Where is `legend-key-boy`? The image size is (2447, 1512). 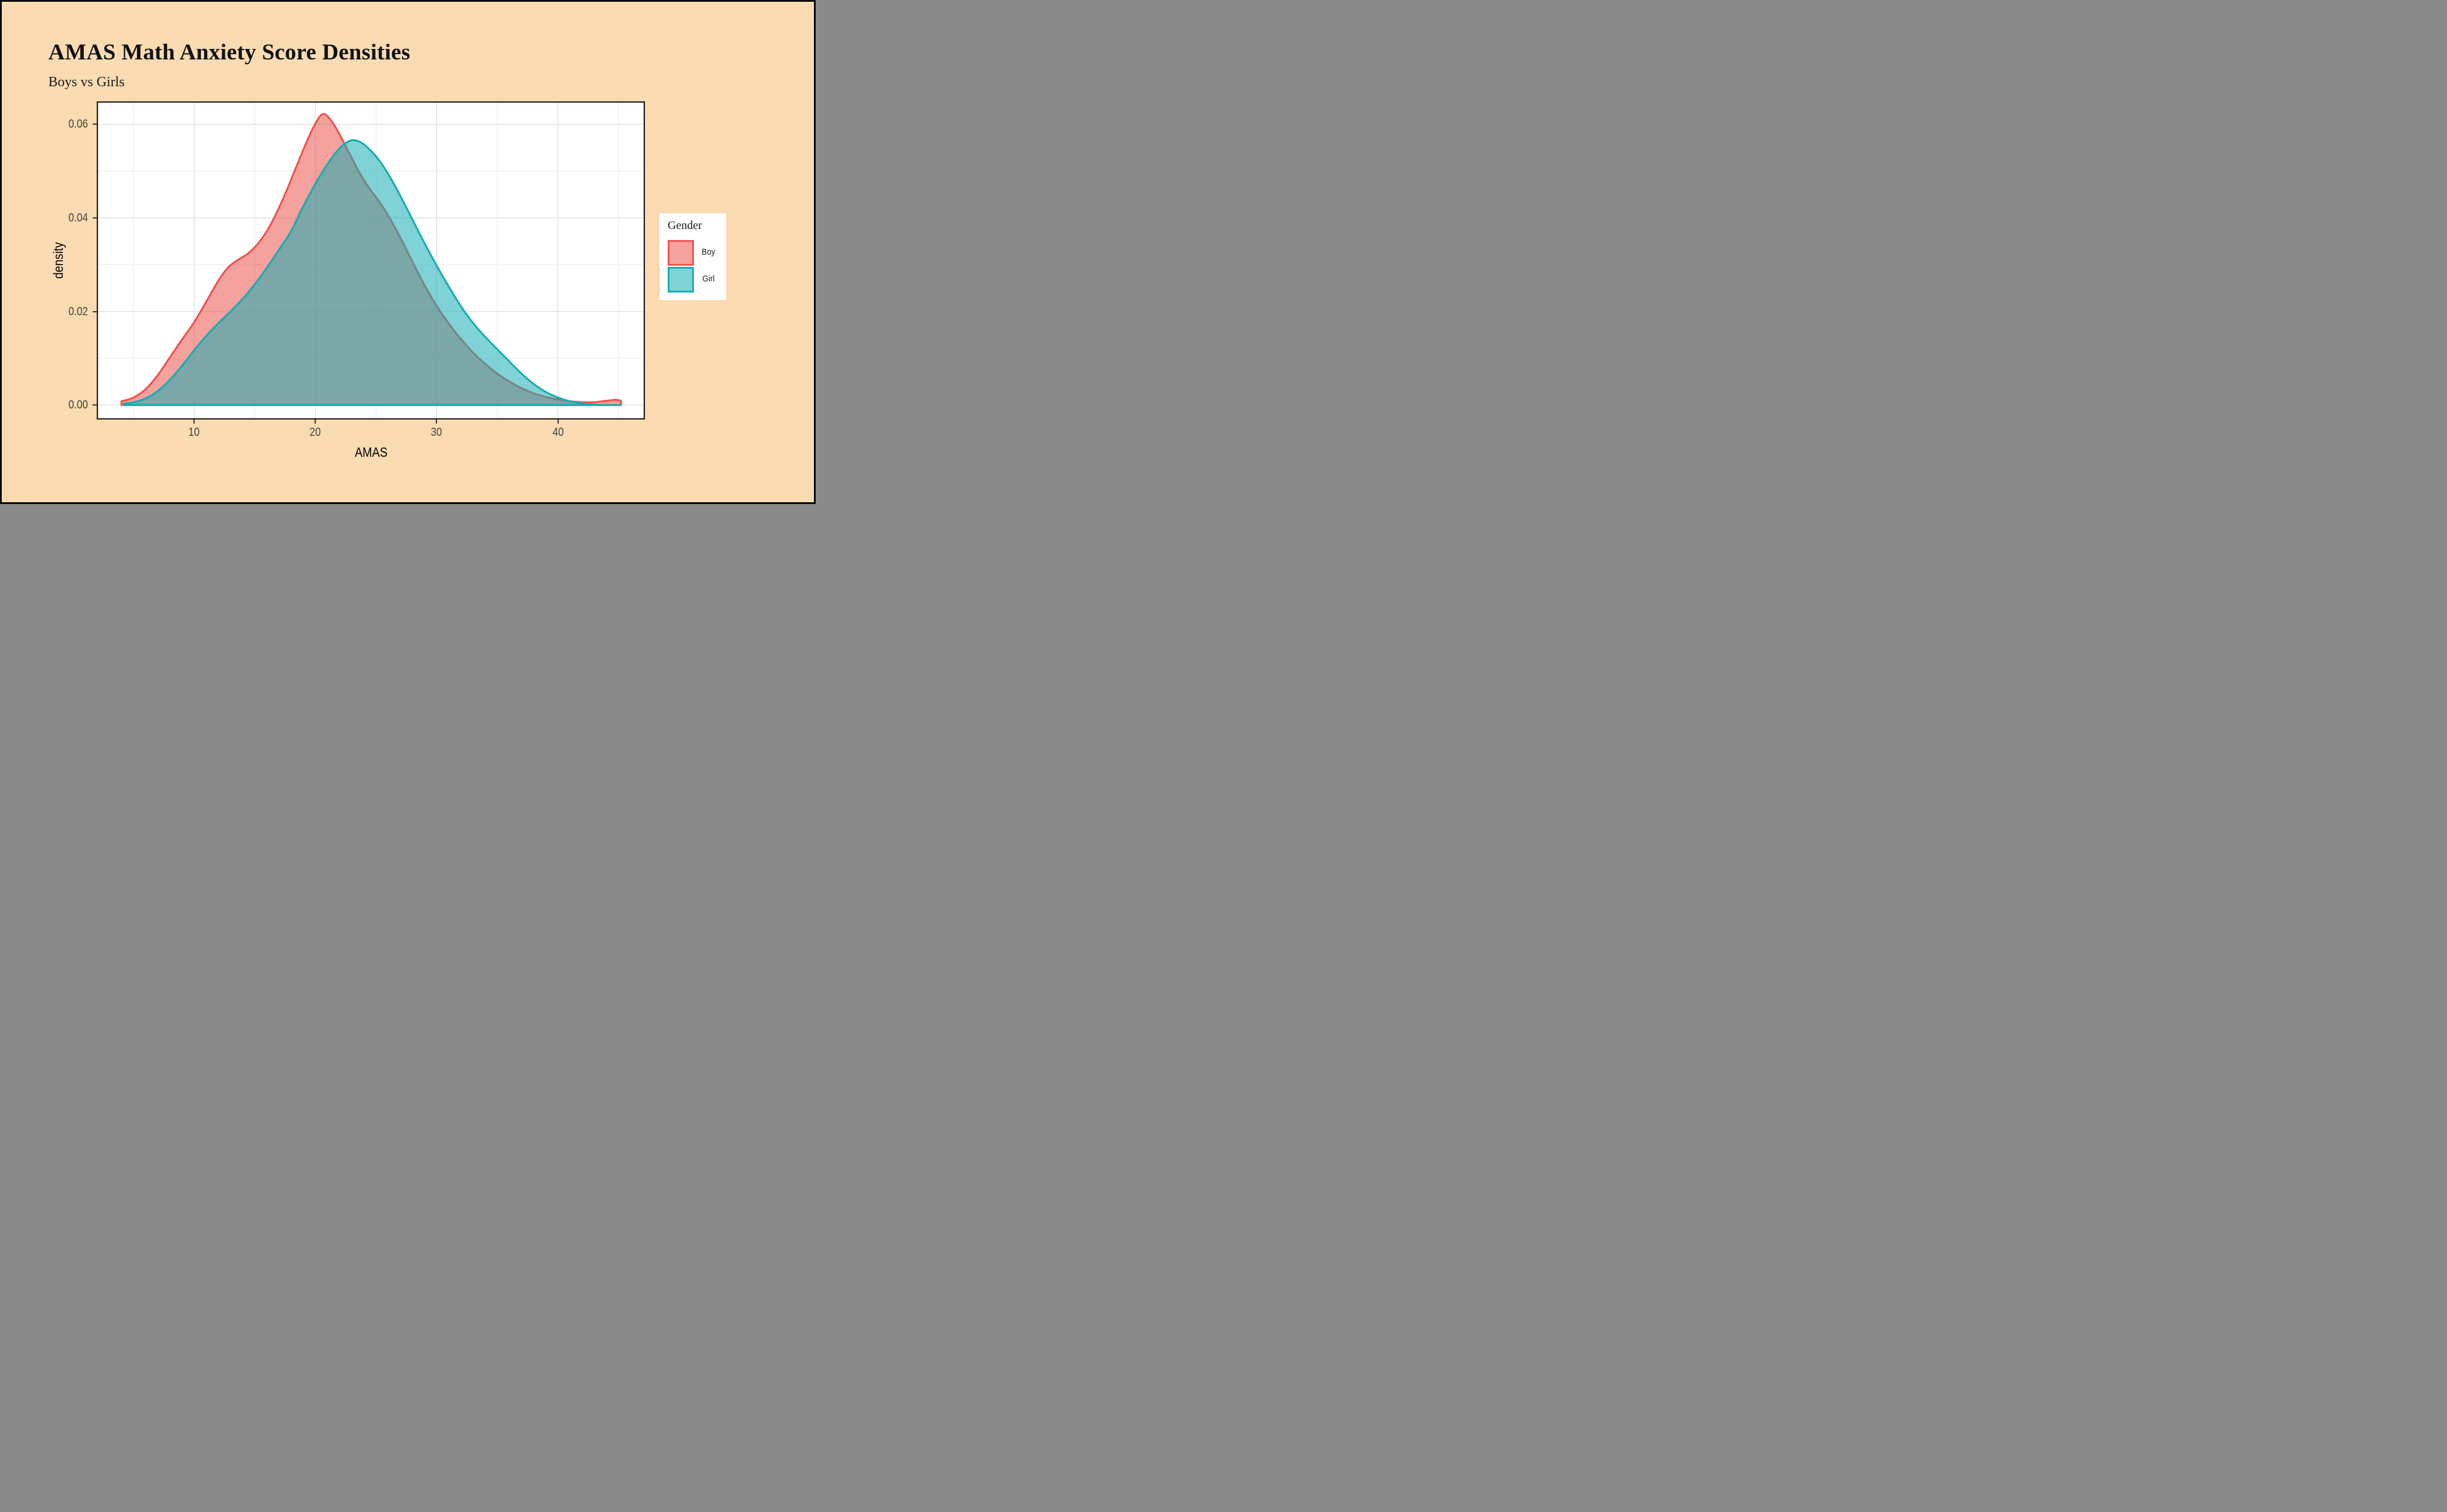
legend-key-boy is located at coordinates (681, 253).